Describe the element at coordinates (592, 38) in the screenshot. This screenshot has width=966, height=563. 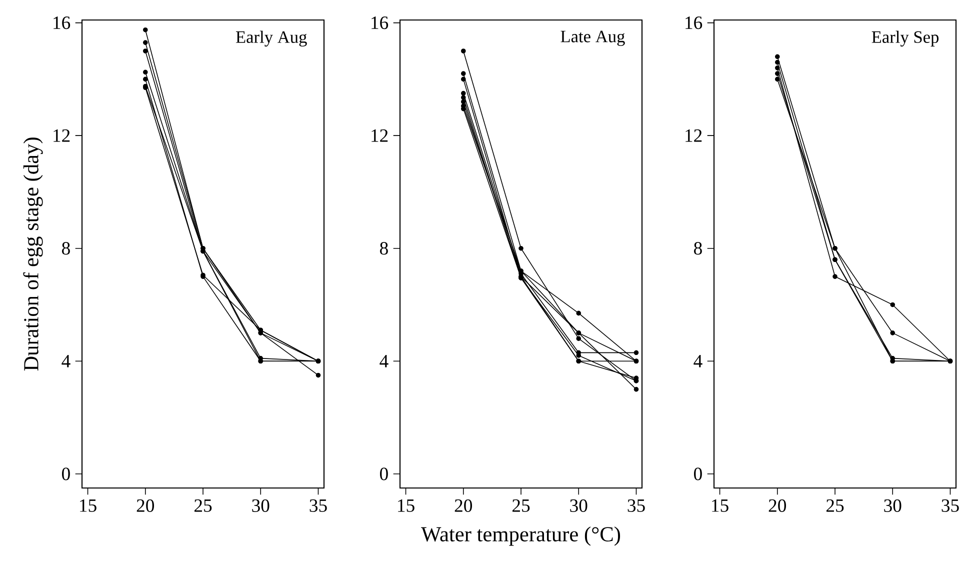
I see `text: Late Aug` at that location.